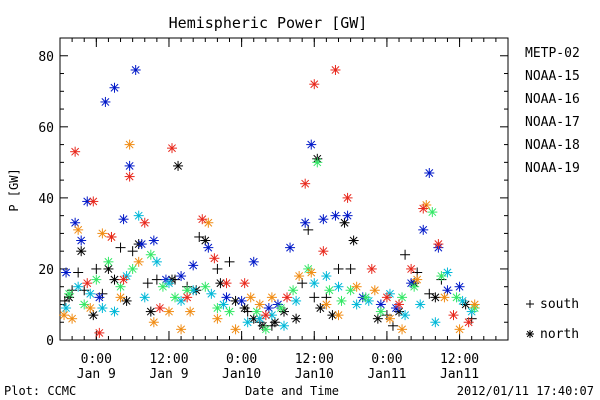 This screenshot has width=600, height=400. What do you see at coordinates (40, 391) in the screenshot?
I see `plot-credit: Plot: CCMC` at bounding box center [40, 391].